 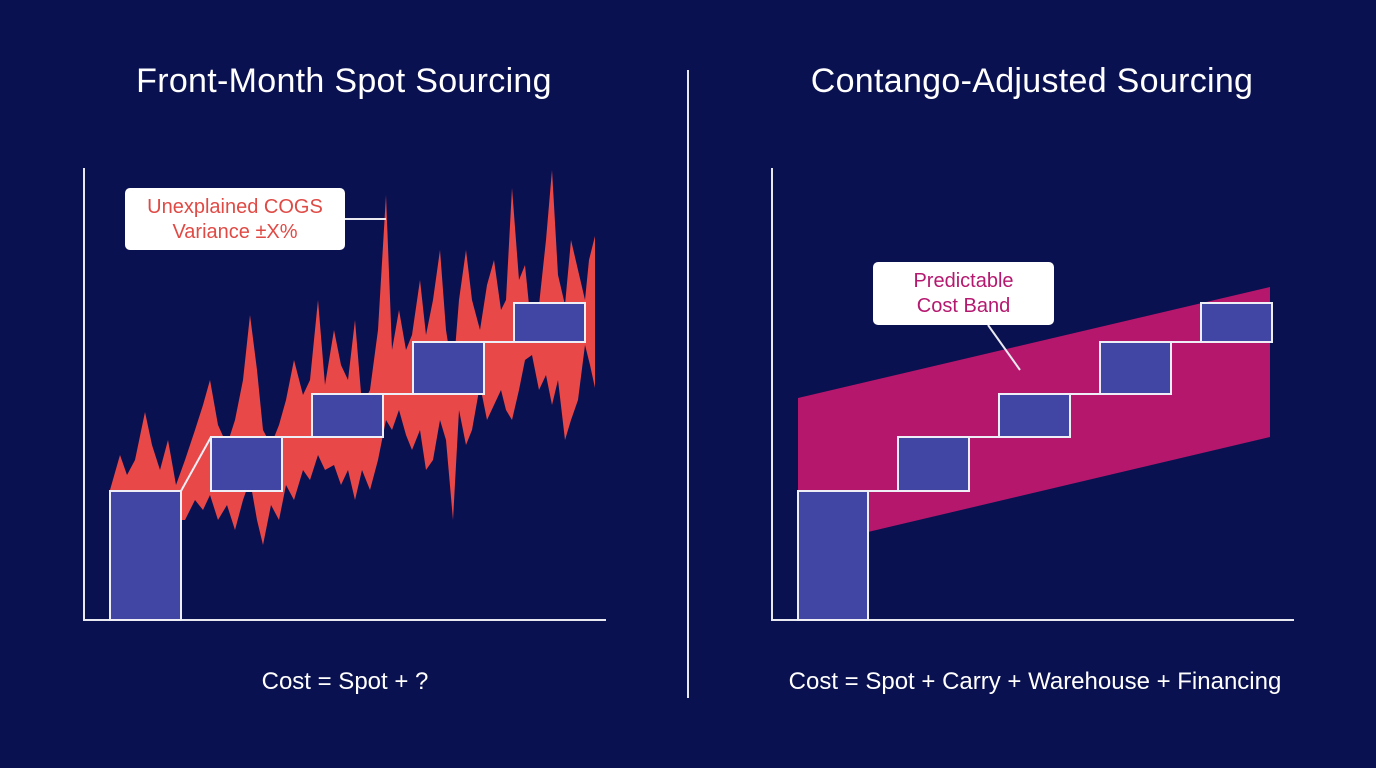 I want to click on right-step-blocks, so click(x=1035, y=461).